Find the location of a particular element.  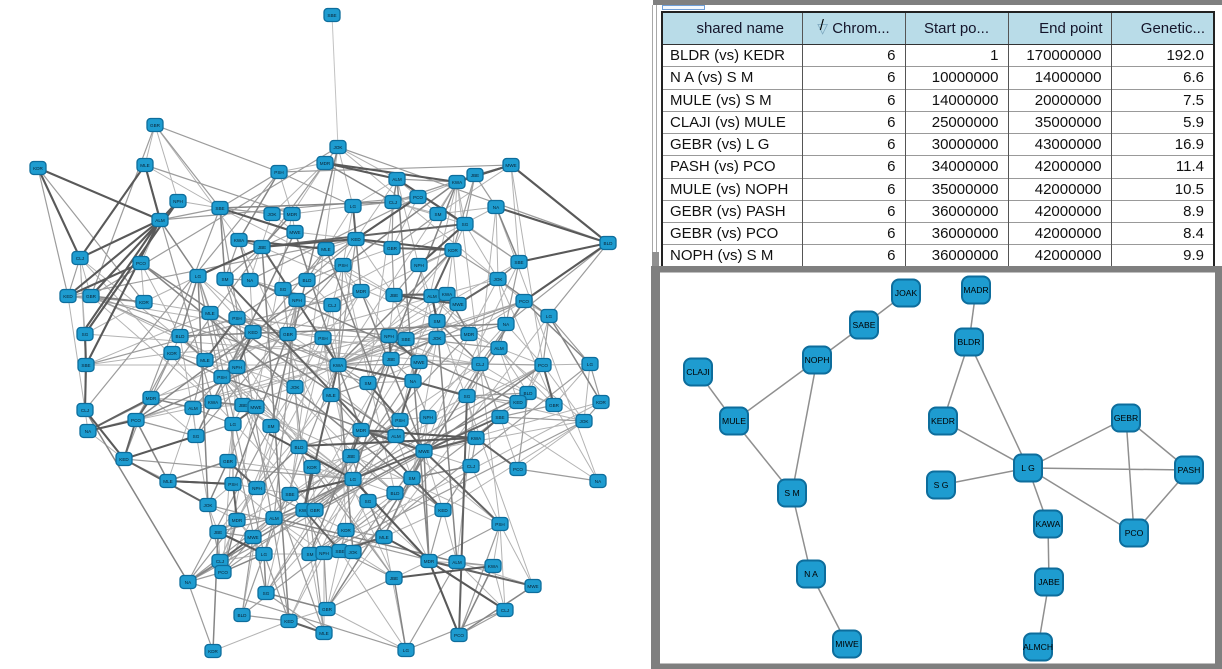

svg-text: L G is located at coordinates (1028, 468).